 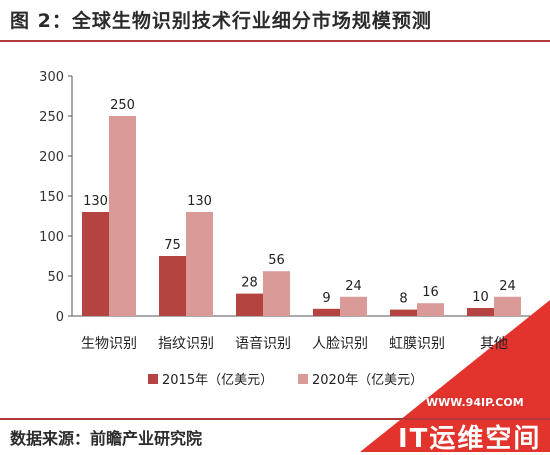 I want to click on legend-label: 2015年（亿美元）, so click(x=217, y=380).